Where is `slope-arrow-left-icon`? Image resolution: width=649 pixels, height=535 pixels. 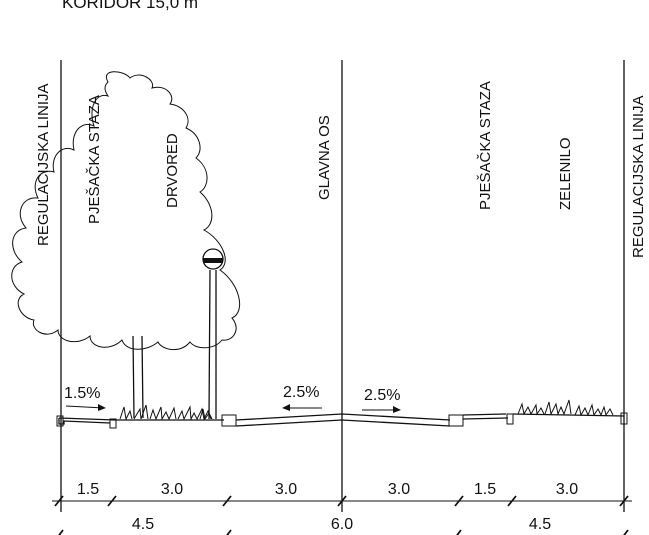
slope-arrow-left-icon is located at coordinates (302, 407).